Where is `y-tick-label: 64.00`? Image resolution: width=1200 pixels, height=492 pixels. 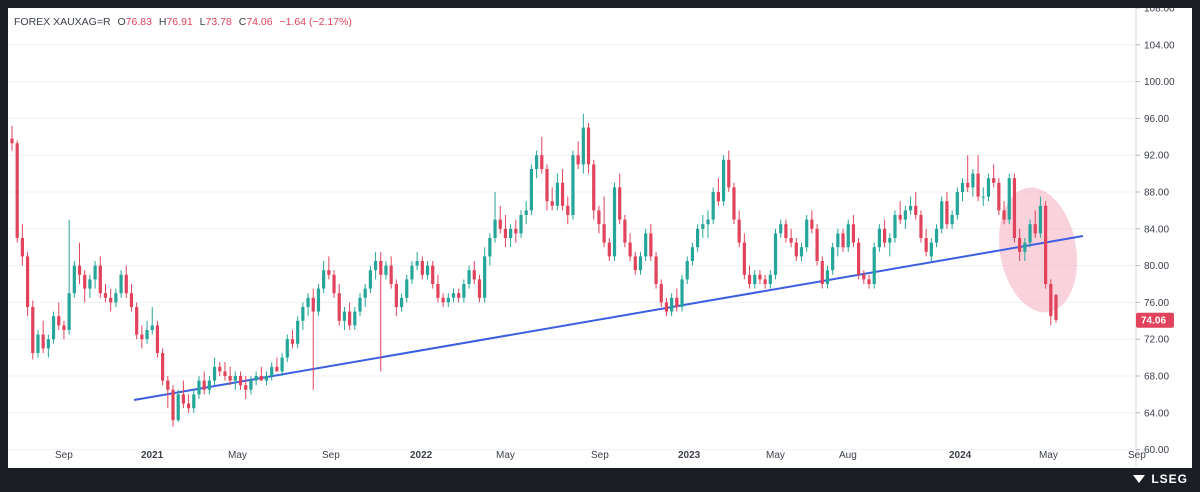
y-tick-label: 64.00 is located at coordinates (1156, 413).